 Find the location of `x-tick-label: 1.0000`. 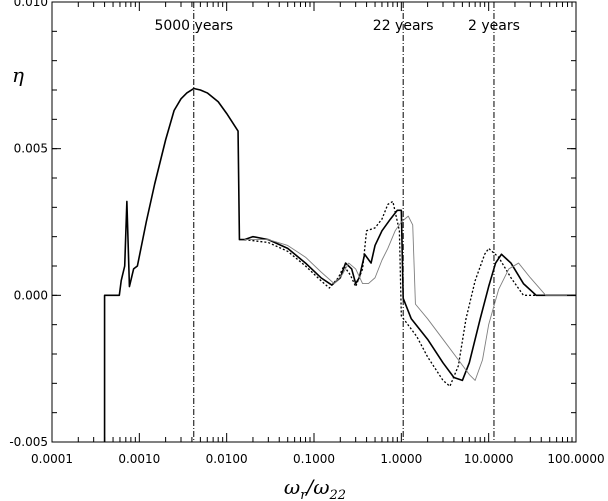

x-tick-label: 1.0000 is located at coordinates (401, 459).